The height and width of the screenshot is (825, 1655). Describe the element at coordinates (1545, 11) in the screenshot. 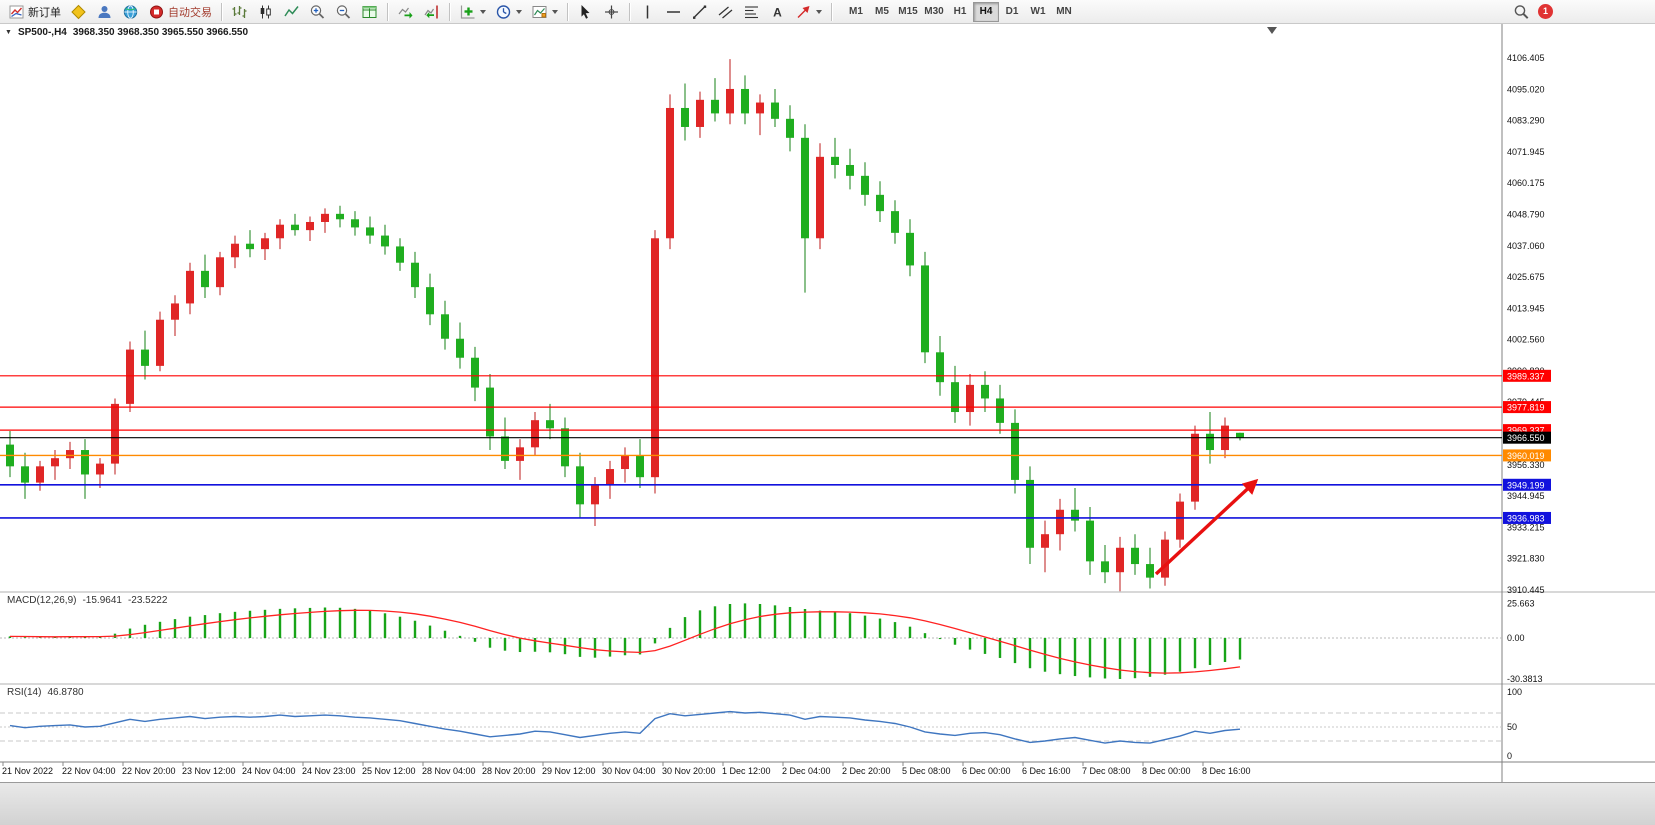

I see `notification-badge: 1` at that location.